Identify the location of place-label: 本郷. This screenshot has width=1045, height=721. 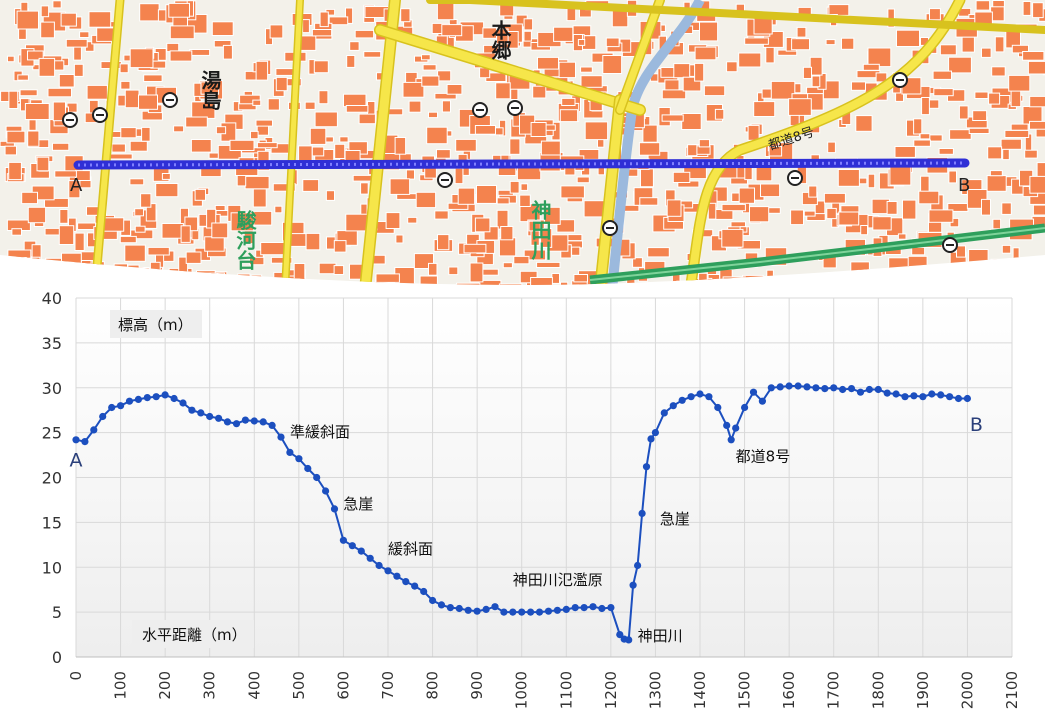
(500, 40).